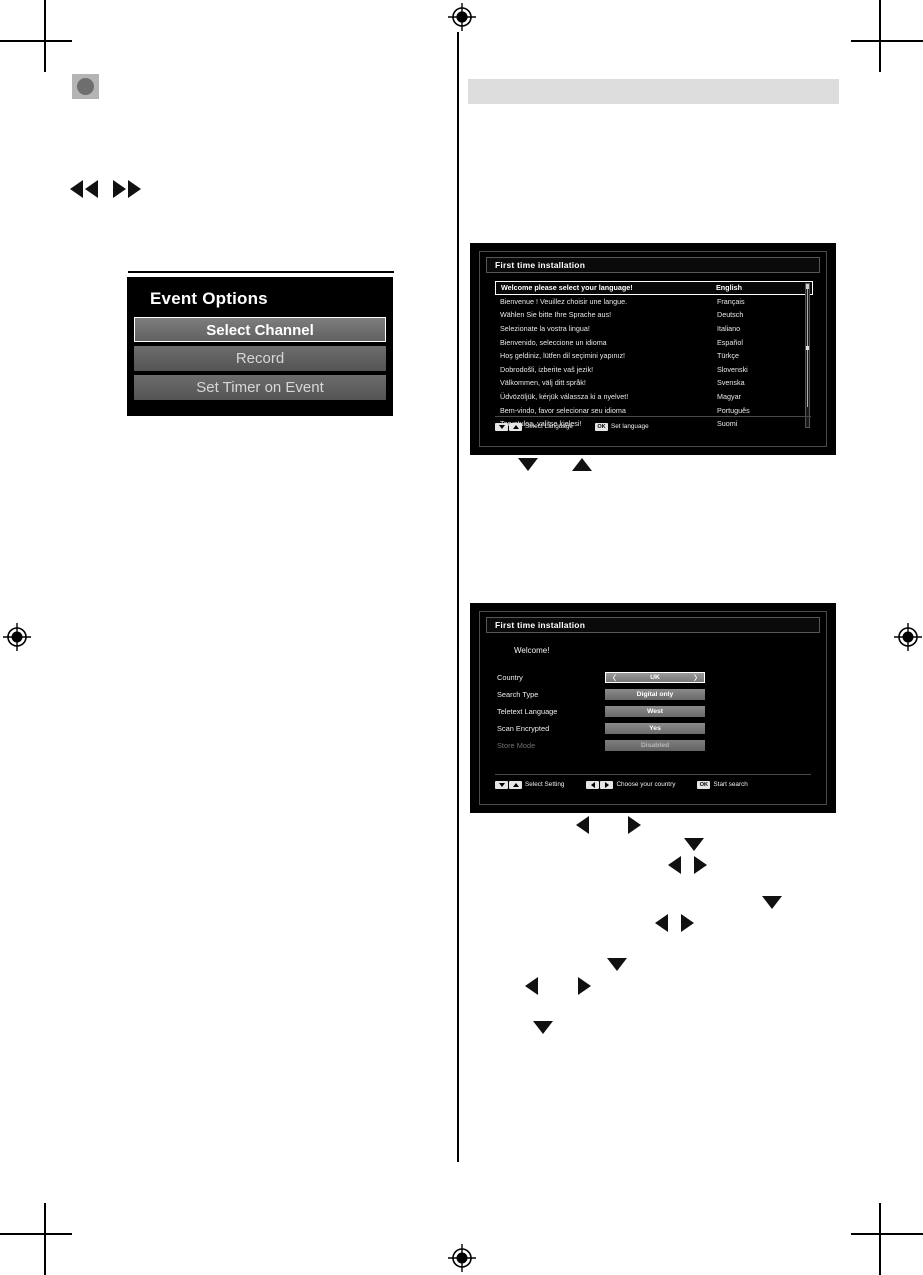 The height and width of the screenshot is (1275, 923). I want to click on hint-text: Choose your country, so click(646, 784).